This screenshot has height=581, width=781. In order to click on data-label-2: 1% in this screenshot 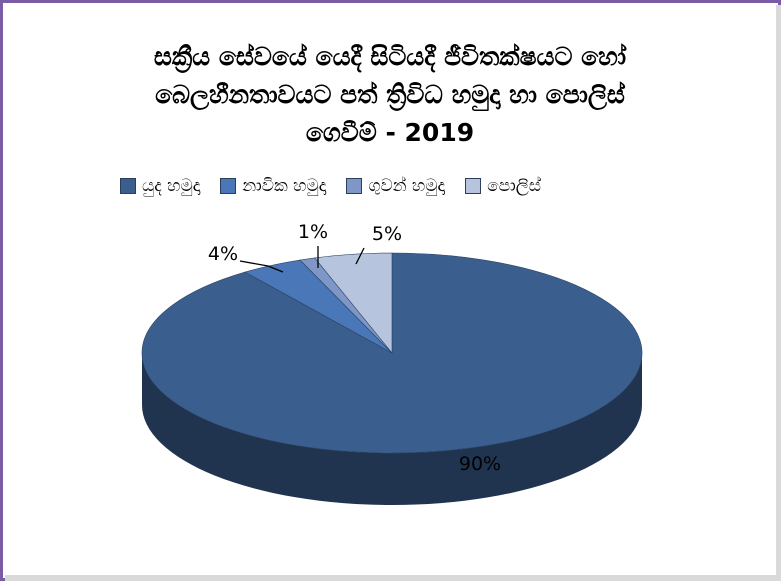, I will do `click(313, 232)`.